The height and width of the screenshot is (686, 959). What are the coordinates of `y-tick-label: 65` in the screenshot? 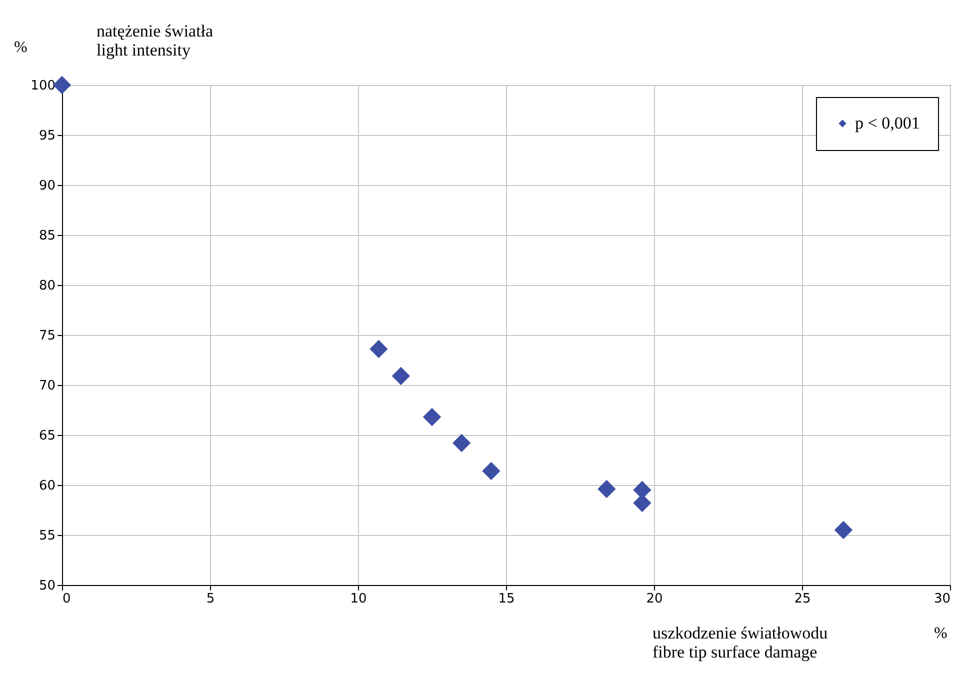 It's located at (47, 436).